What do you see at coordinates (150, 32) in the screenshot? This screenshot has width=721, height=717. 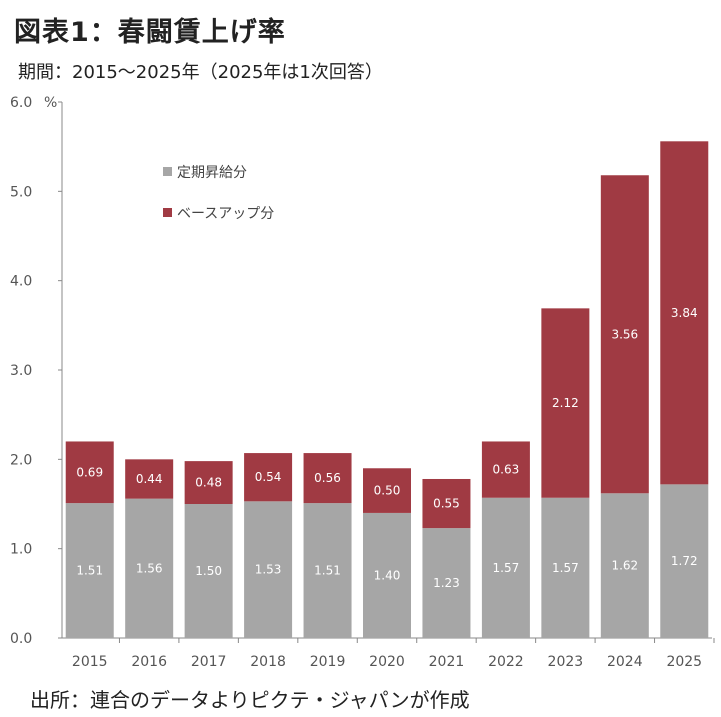 I see `chart-title: 図表1：春闘賃上げ率` at bounding box center [150, 32].